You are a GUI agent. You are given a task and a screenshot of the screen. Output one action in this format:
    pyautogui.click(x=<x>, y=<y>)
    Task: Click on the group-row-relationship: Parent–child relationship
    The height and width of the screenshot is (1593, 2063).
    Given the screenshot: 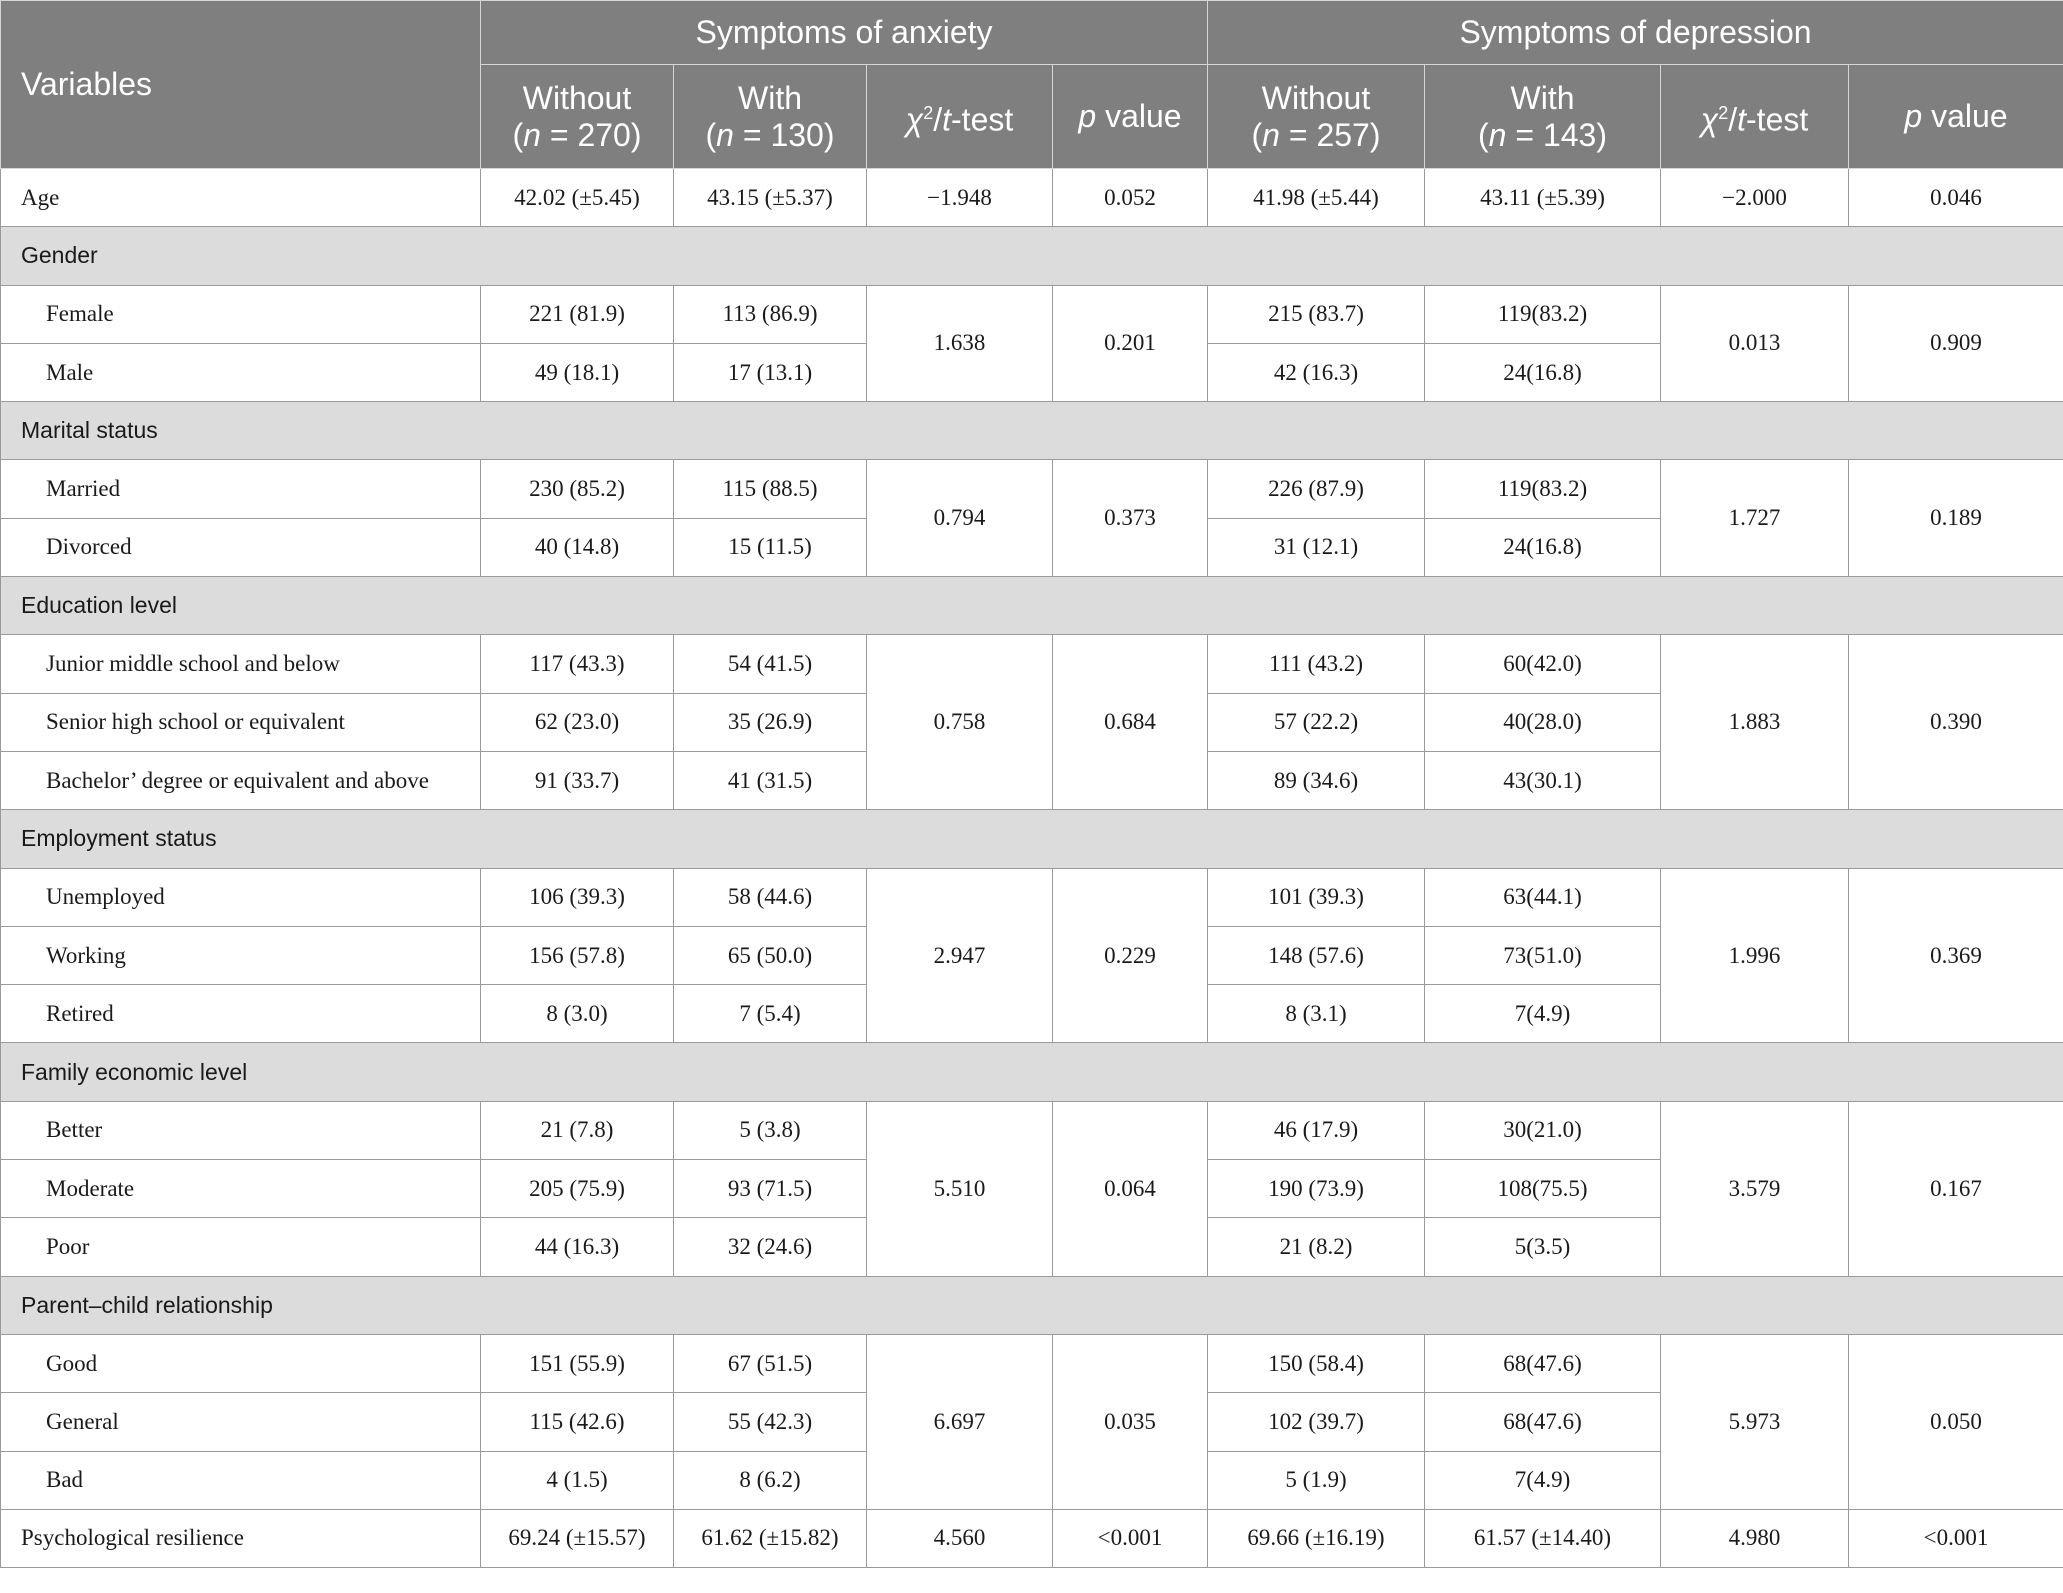 What is the action you would take?
    pyautogui.click(x=1031, y=1305)
    